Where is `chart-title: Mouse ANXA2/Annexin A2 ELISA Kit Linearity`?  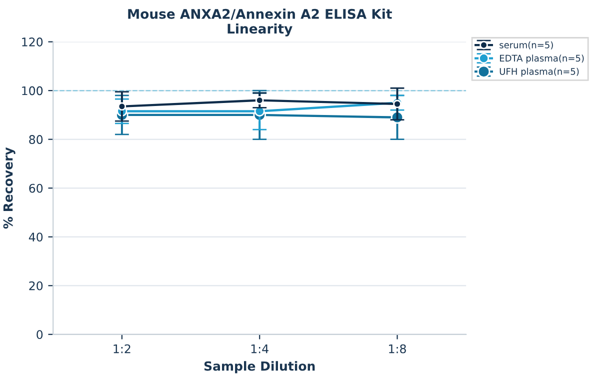
chart-title: Mouse ANXA2/Annexin A2 ELISA Kit Linearity is located at coordinates (260, 22).